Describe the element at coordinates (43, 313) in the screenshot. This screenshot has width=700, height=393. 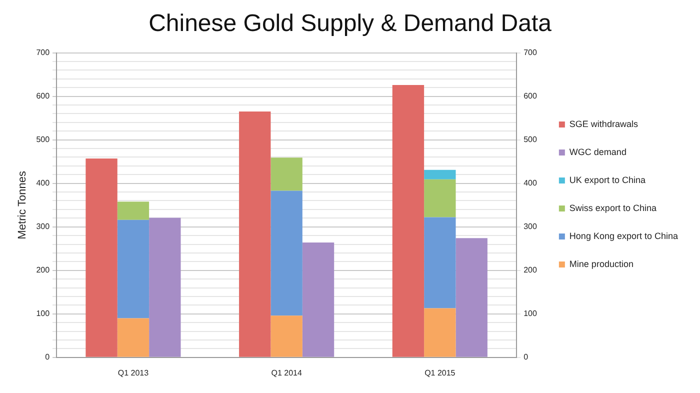
I see `y-tick-label: 100` at that location.